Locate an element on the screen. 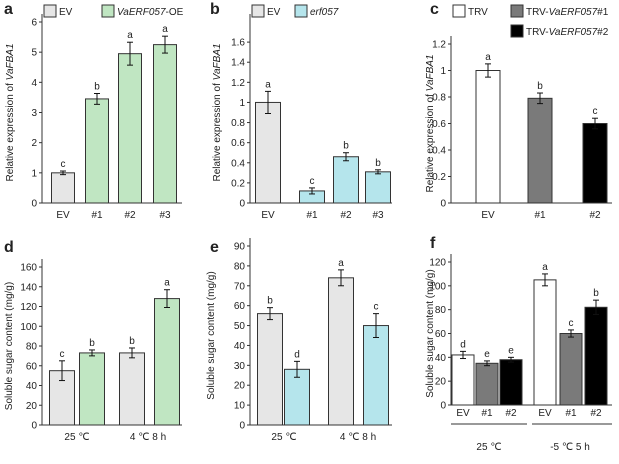 This screenshot has width=619, height=464. y-tick-label: 0.2 is located at coordinates (238, 183).